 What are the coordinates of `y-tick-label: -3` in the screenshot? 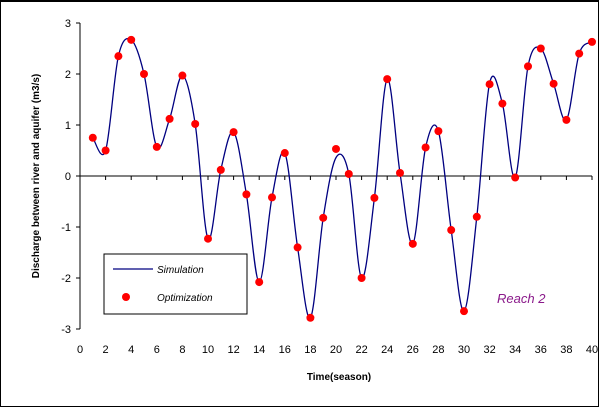 It's located at (66, 330).